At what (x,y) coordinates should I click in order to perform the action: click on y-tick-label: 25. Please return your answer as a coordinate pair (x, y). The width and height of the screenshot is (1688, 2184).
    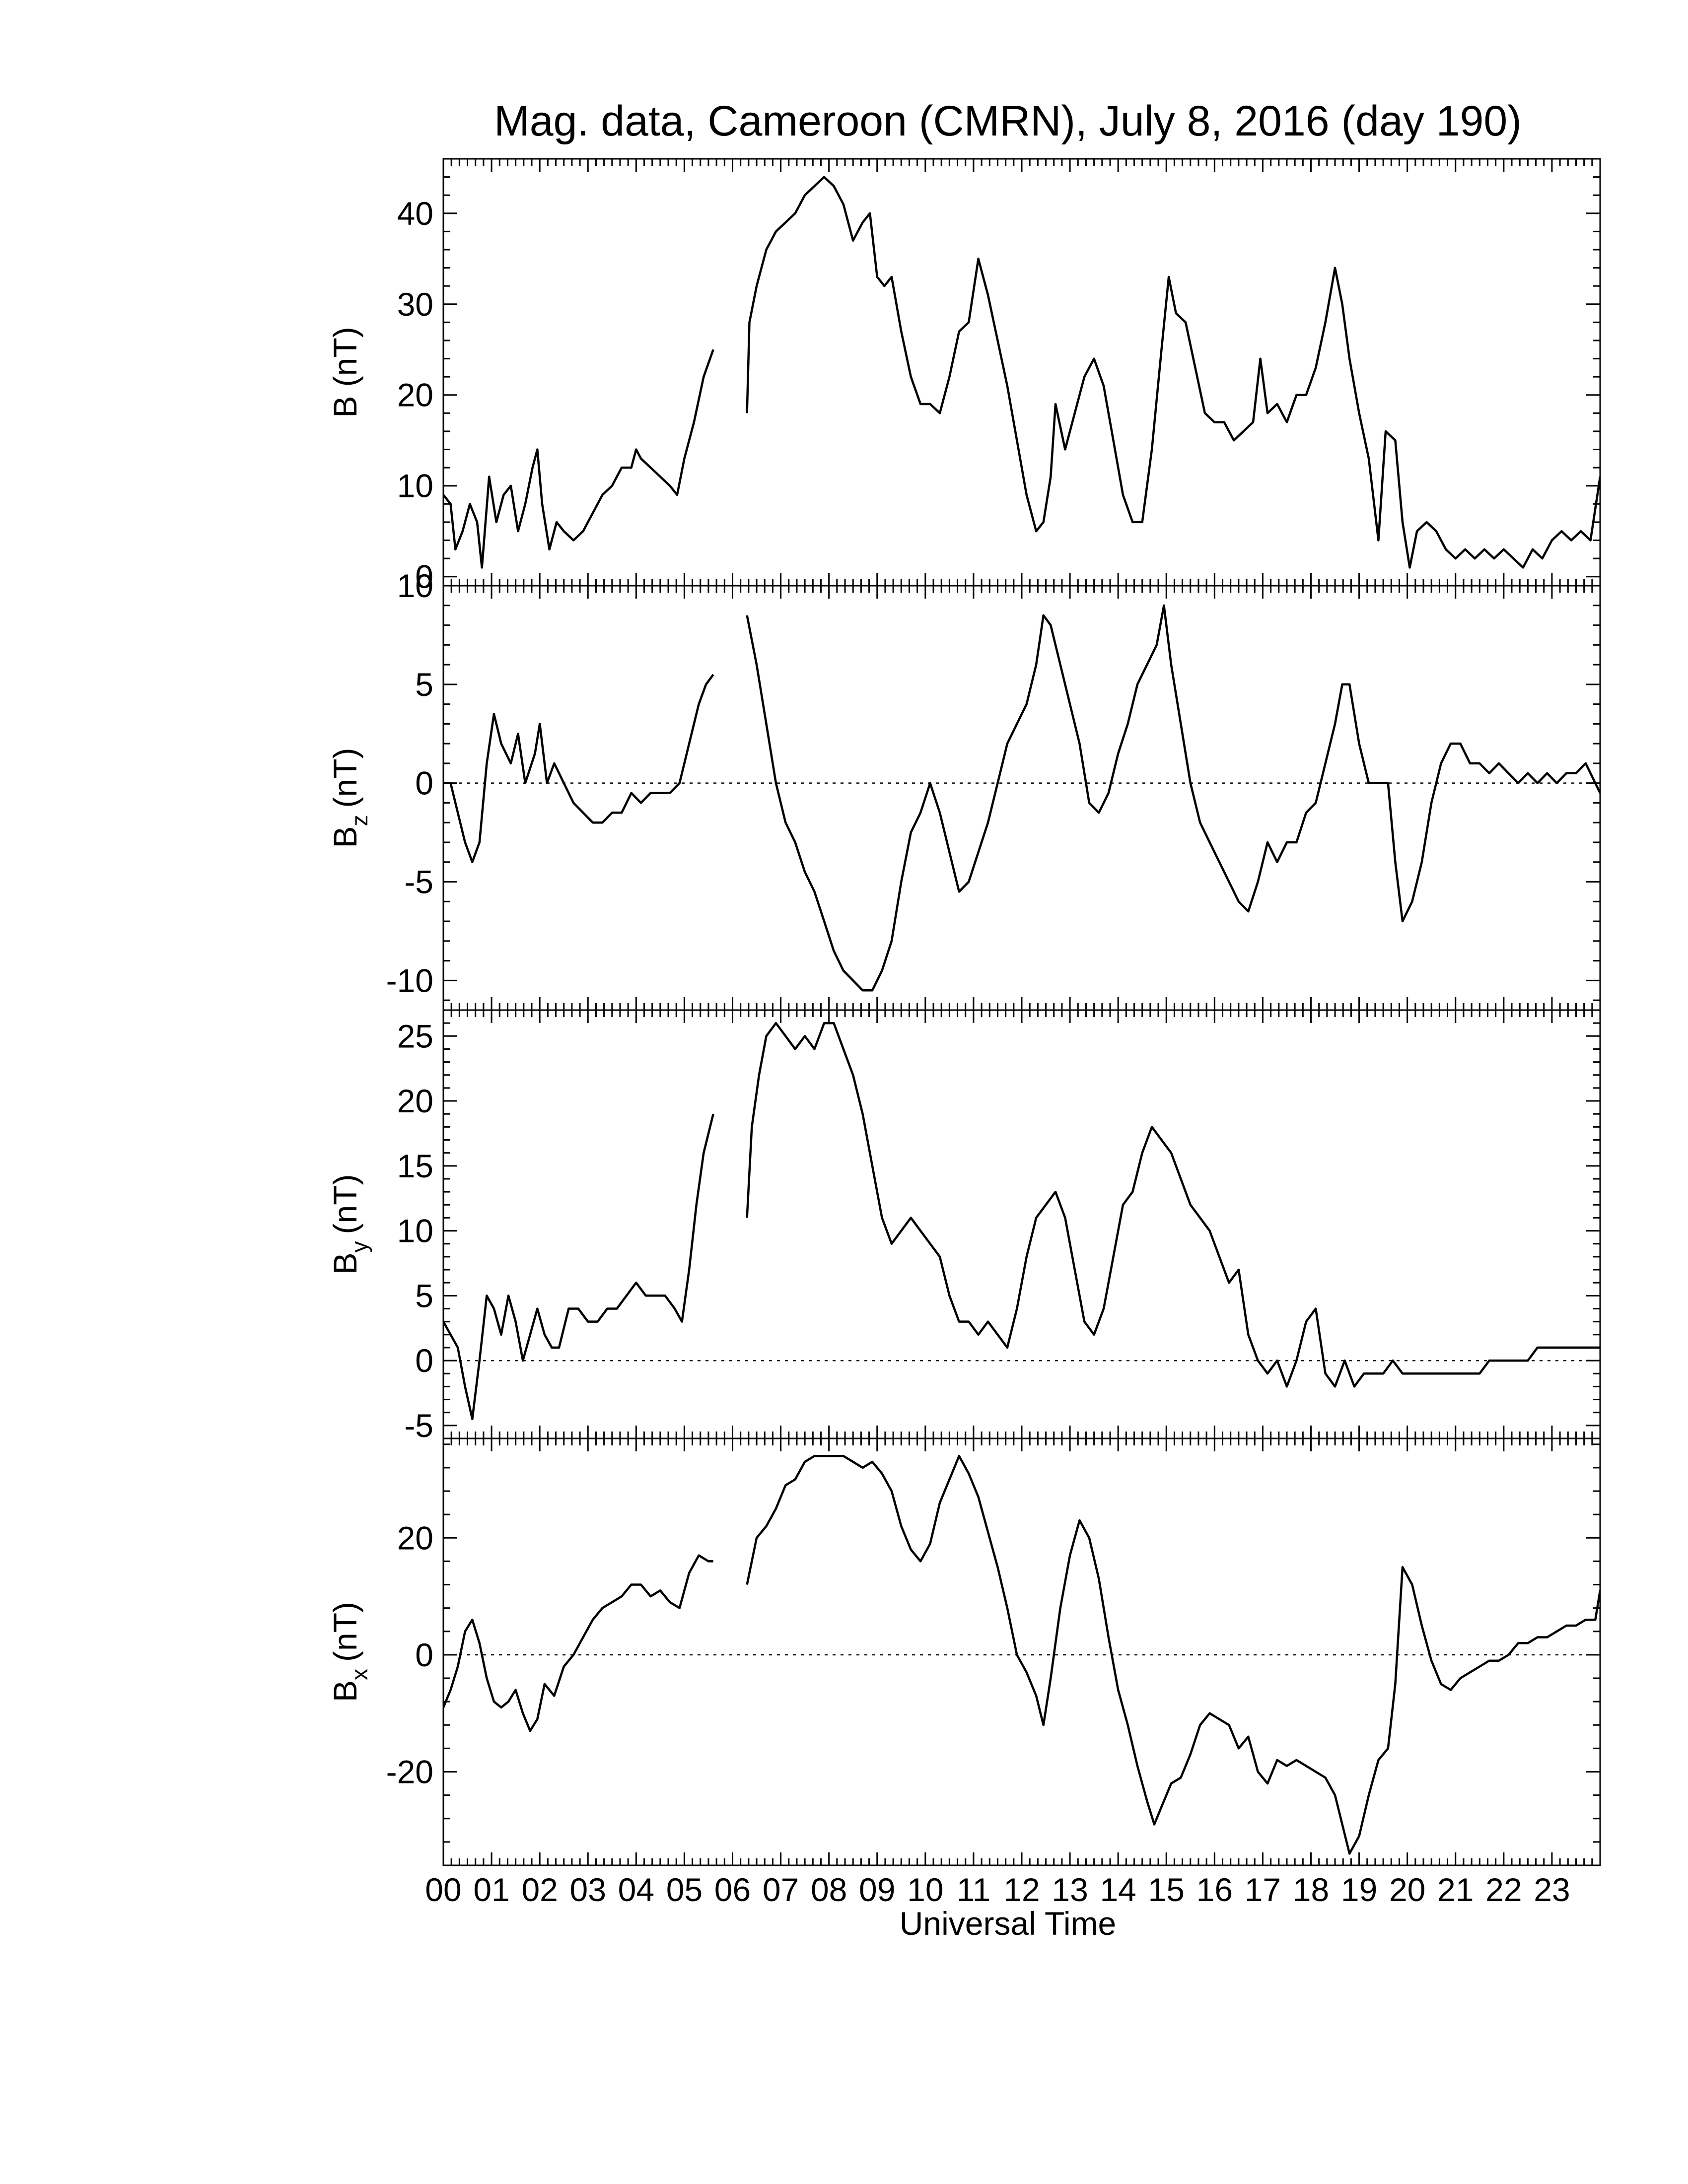
    Looking at the image, I should click on (415, 1036).